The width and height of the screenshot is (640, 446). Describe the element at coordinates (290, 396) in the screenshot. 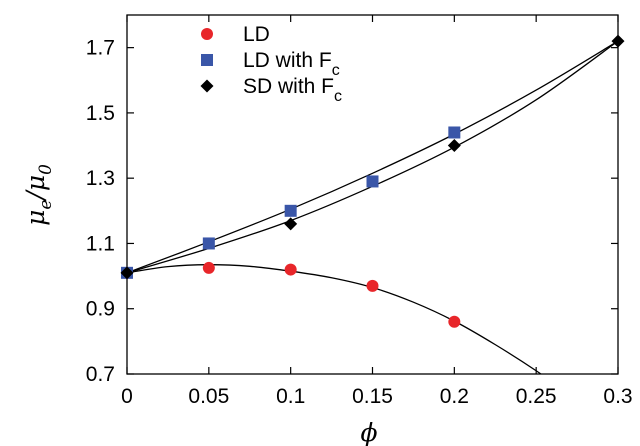

I see `x-tick-label: 0.1` at that location.